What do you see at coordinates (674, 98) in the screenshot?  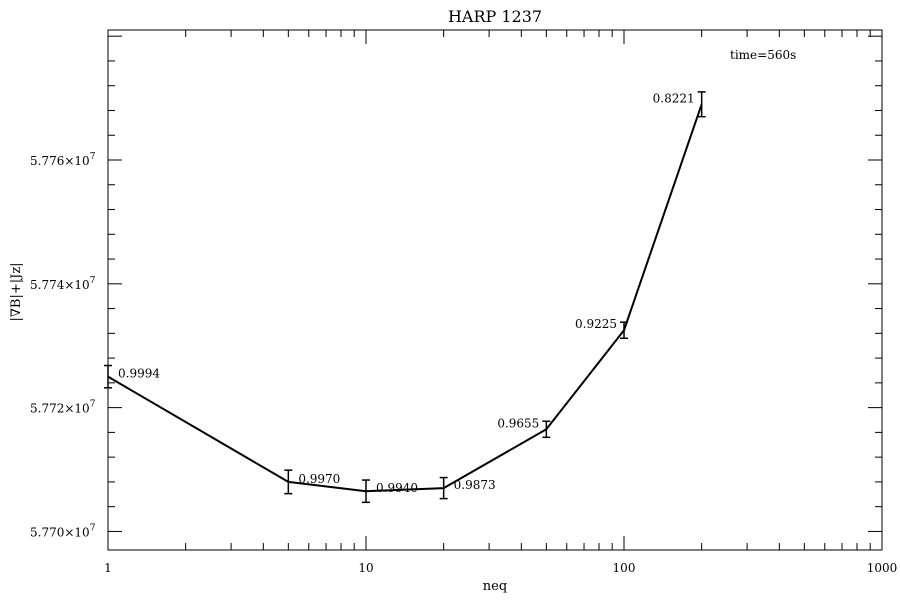 I see `data-label: 0.8221` at bounding box center [674, 98].